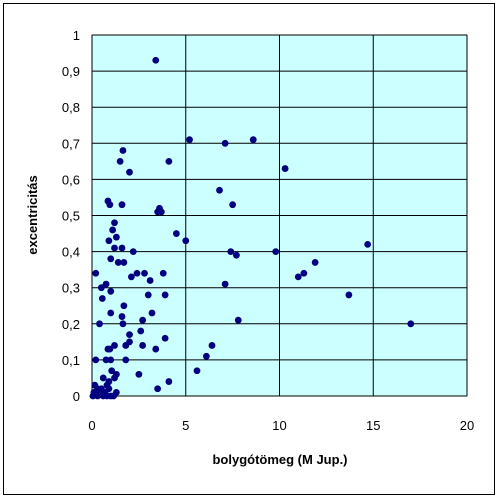 Image resolution: width=500 pixels, height=500 pixels. What do you see at coordinates (71, 324) in the screenshot?
I see `y-tick-label: 0,2` at bounding box center [71, 324].